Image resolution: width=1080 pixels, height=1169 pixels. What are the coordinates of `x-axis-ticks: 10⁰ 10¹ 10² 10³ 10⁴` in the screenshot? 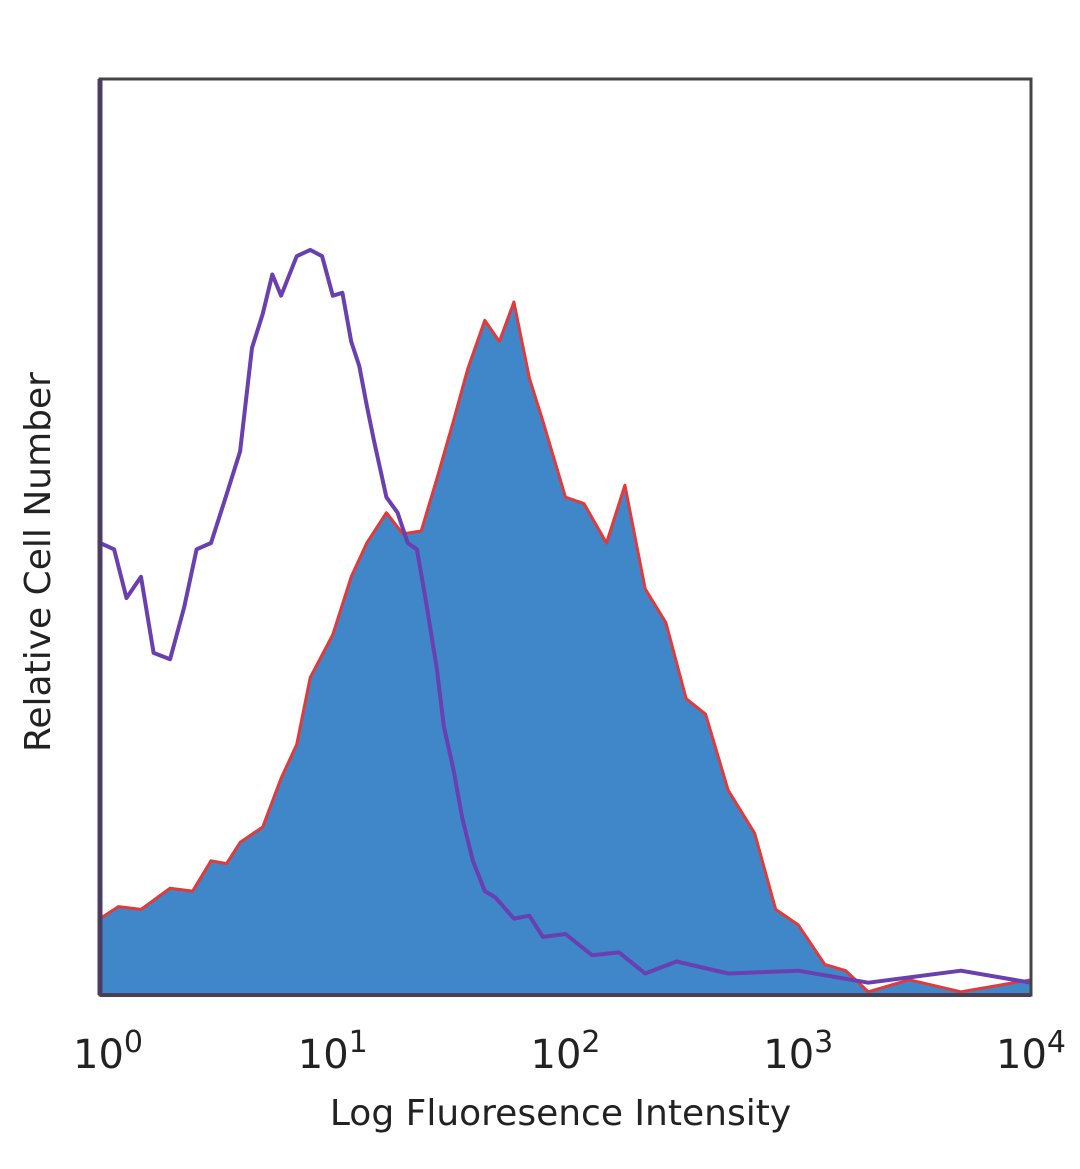 It's located at (569, 1051).